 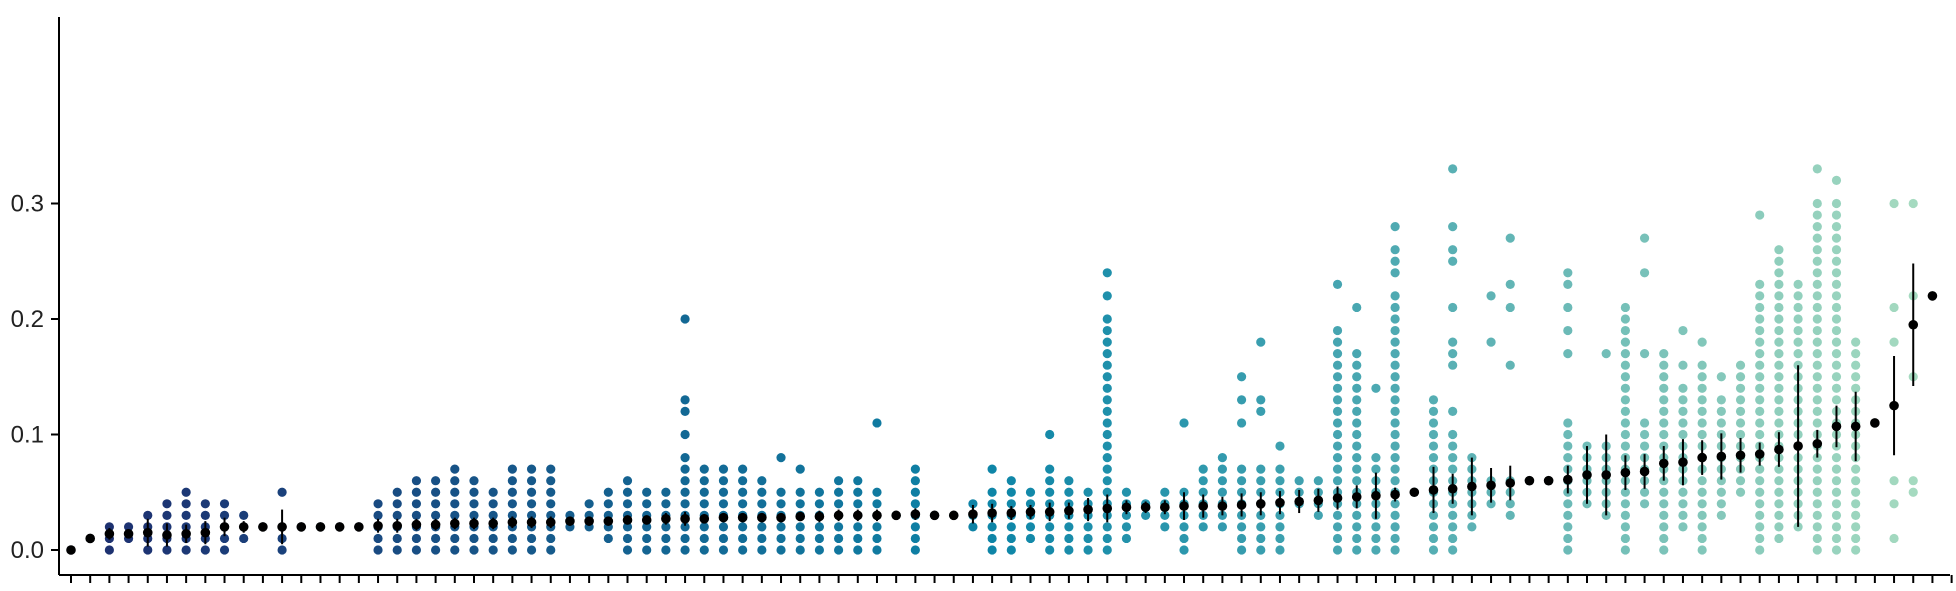 What do you see at coordinates (35, 296) in the screenshot?
I see `y-axis: 0.0 0.1 0.2 0.3` at bounding box center [35, 296].